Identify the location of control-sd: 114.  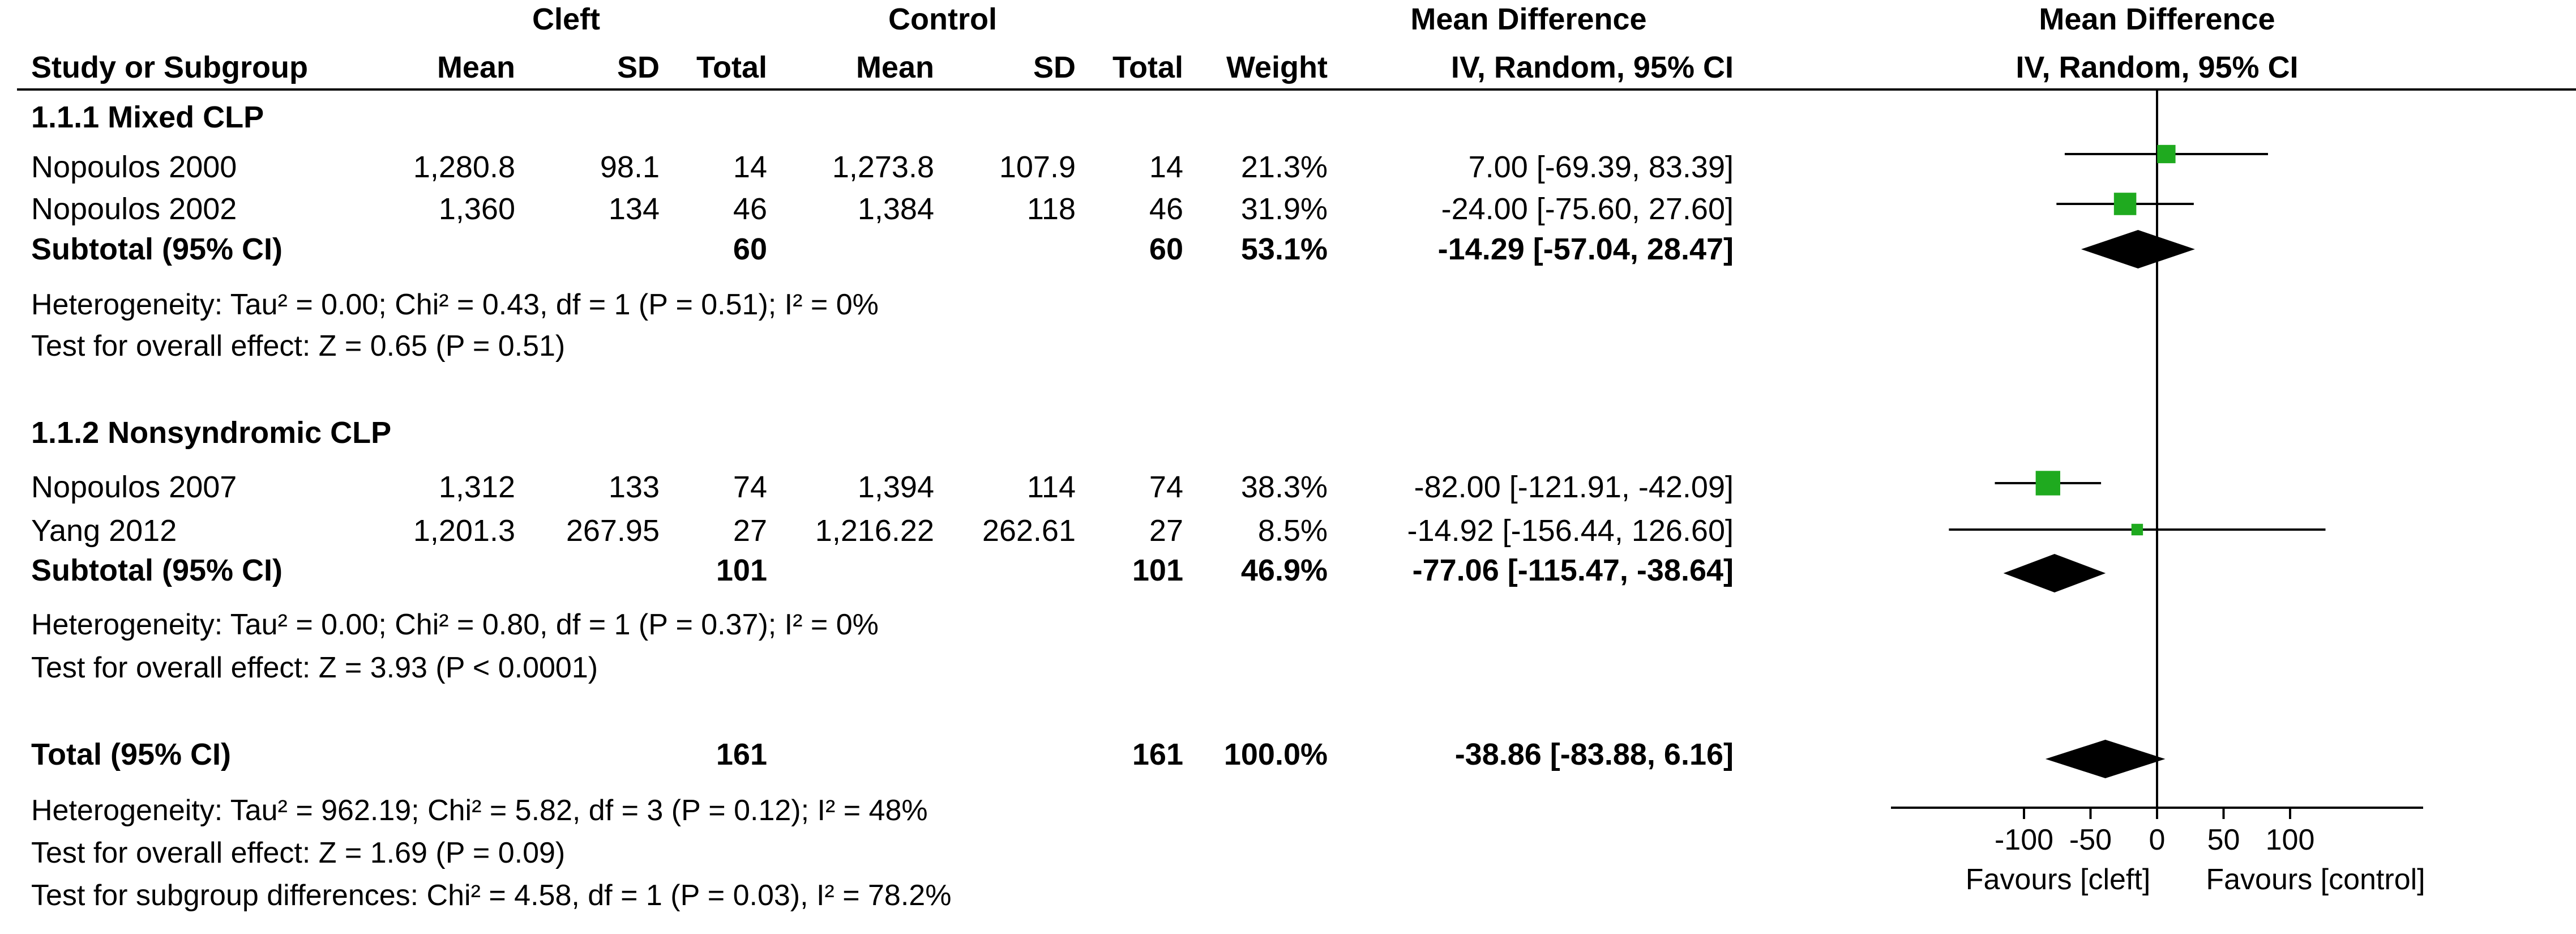
(1051, 487).